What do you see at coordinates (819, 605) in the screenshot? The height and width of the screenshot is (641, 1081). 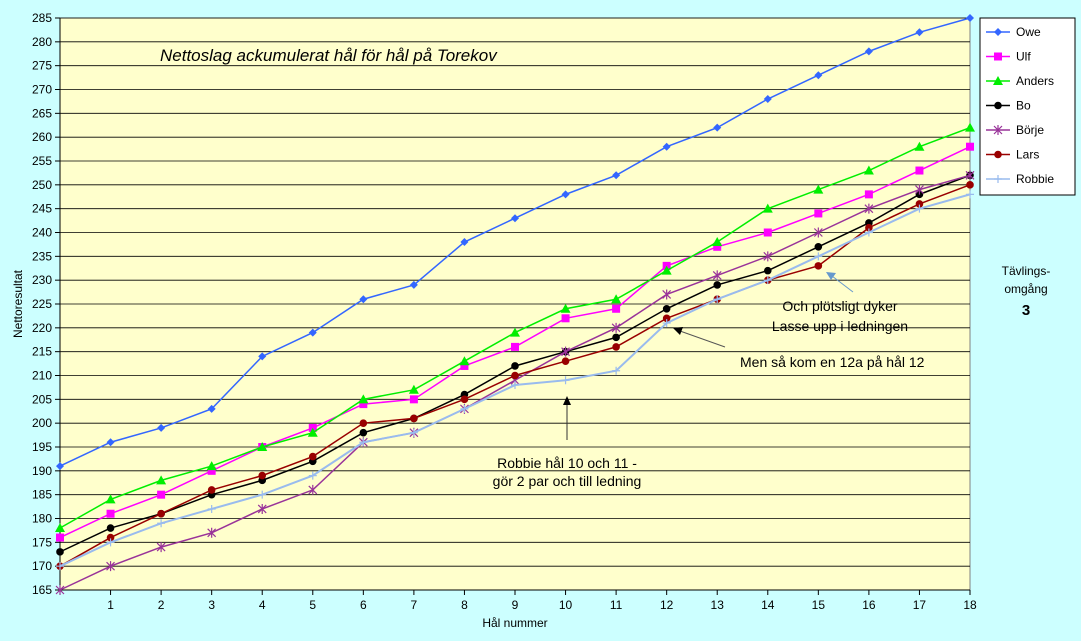 I see `x-tick-label: 15` at bounding box center [819, 605].